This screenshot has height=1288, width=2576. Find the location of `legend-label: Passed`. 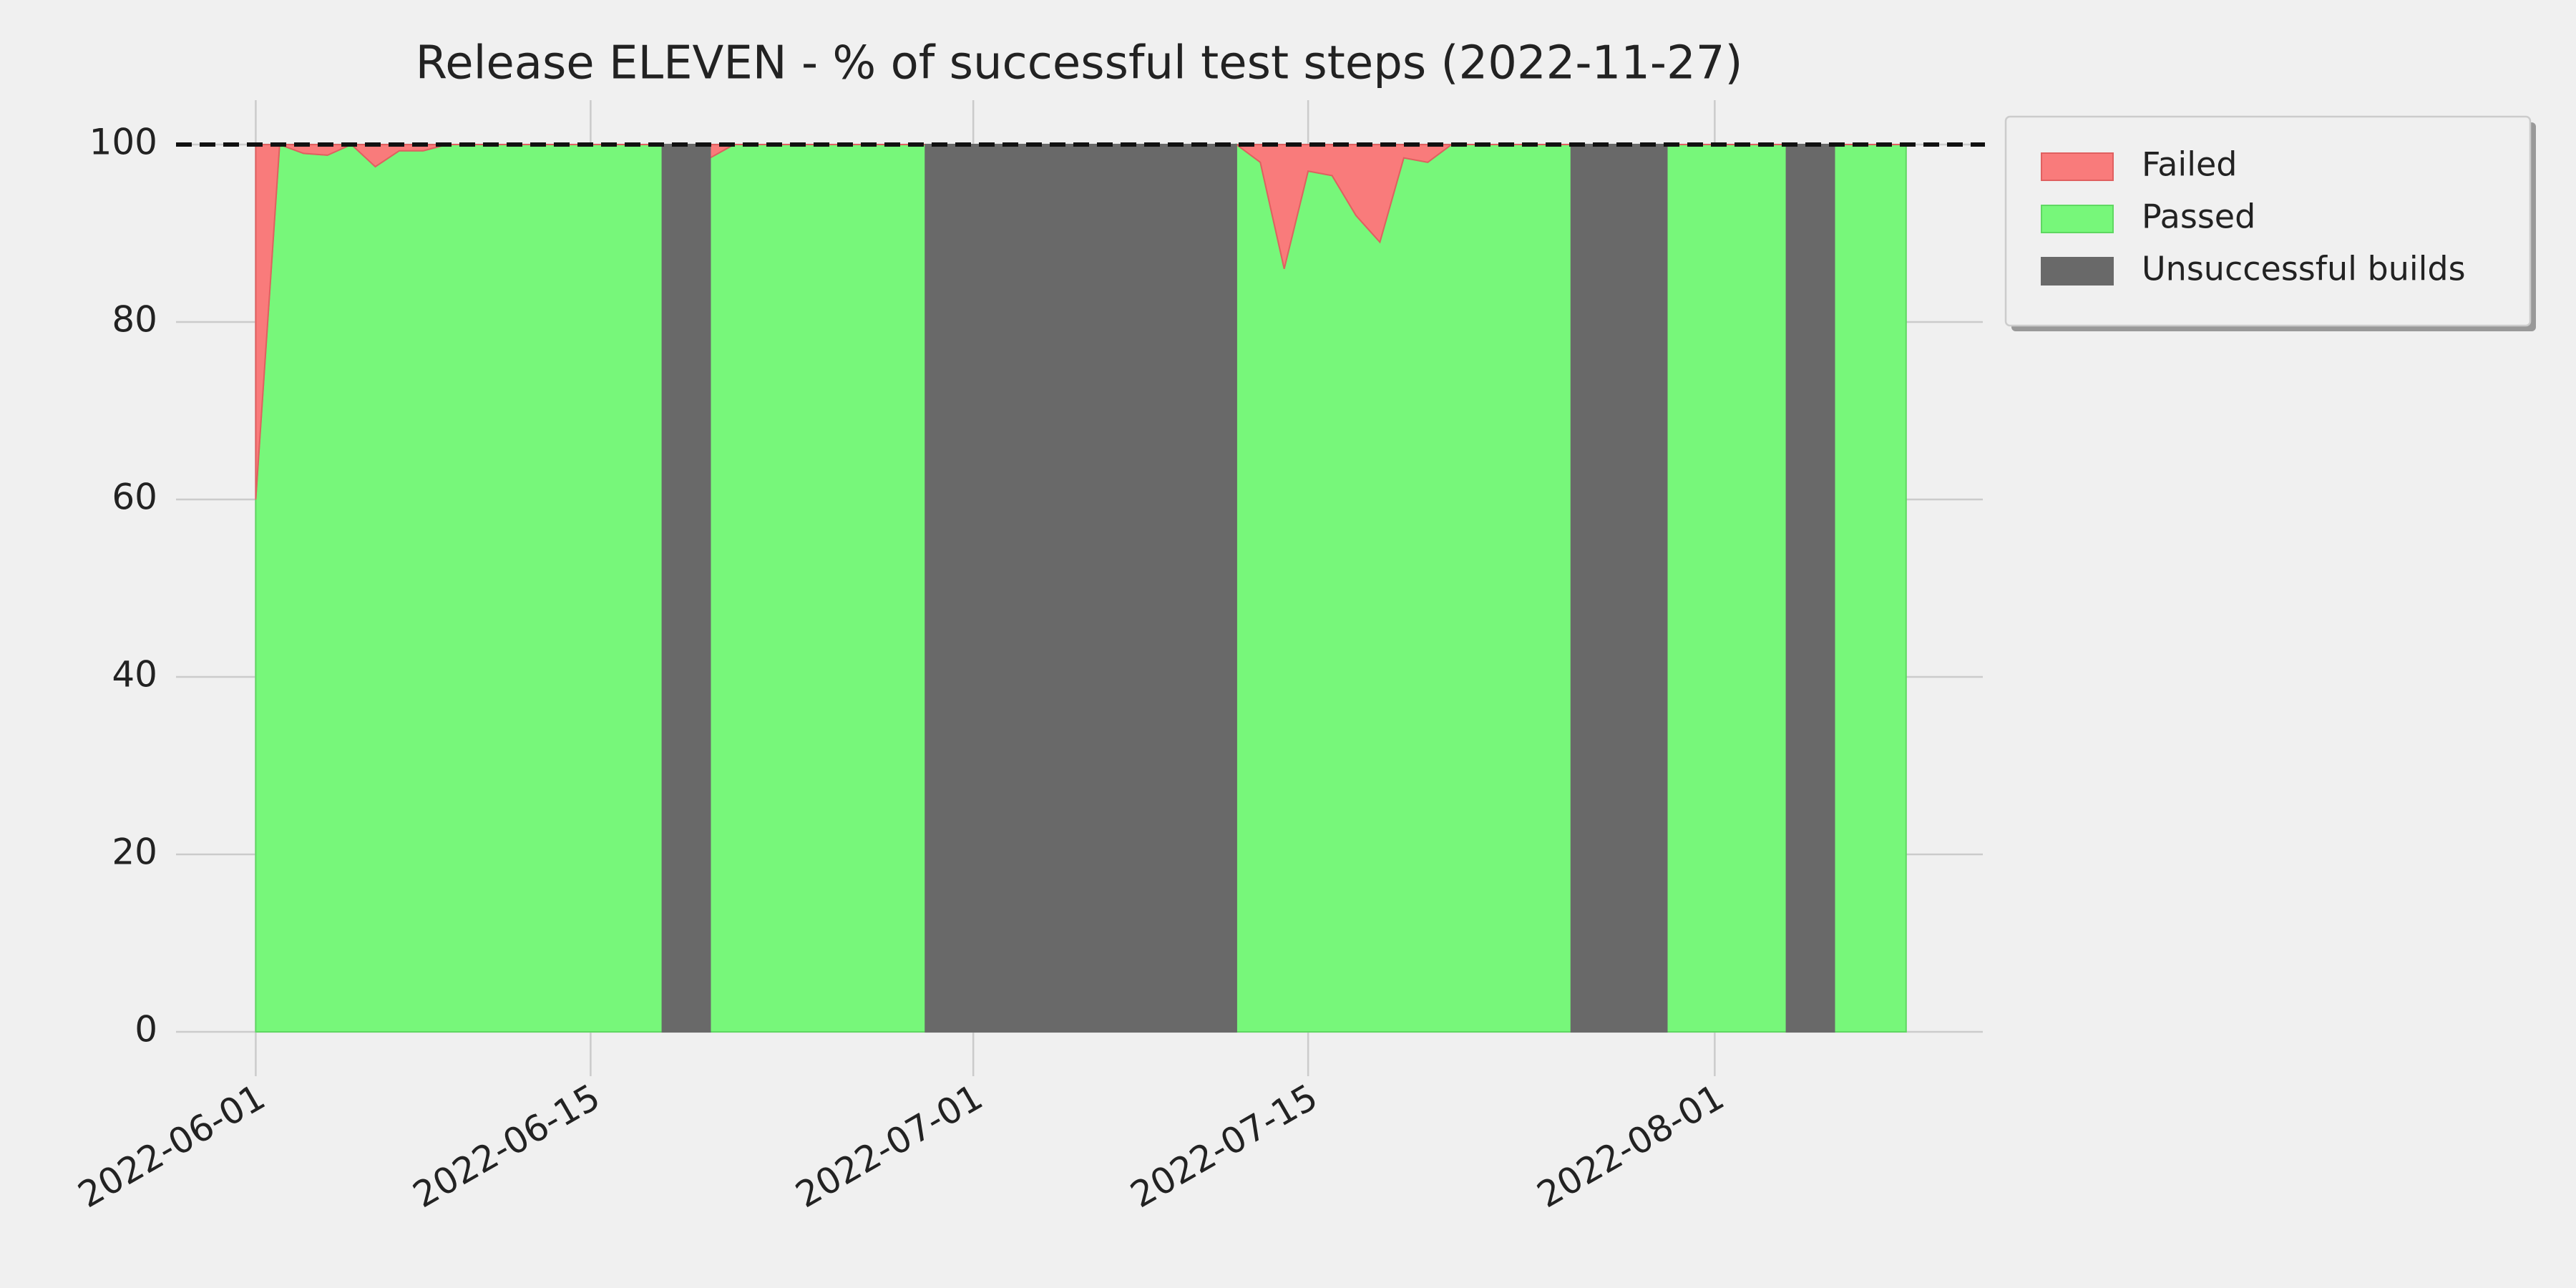

legend-label: Passed is located at coordinates (2198, 217).